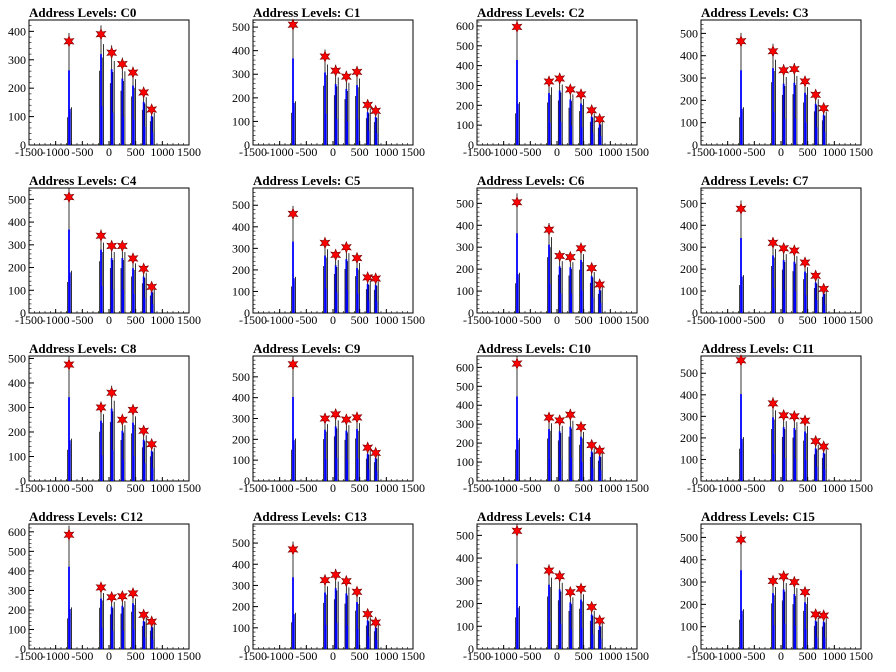 The image size is (896, 672). I want to click on panel-title: Address Levels: C15, so click(758, 516).